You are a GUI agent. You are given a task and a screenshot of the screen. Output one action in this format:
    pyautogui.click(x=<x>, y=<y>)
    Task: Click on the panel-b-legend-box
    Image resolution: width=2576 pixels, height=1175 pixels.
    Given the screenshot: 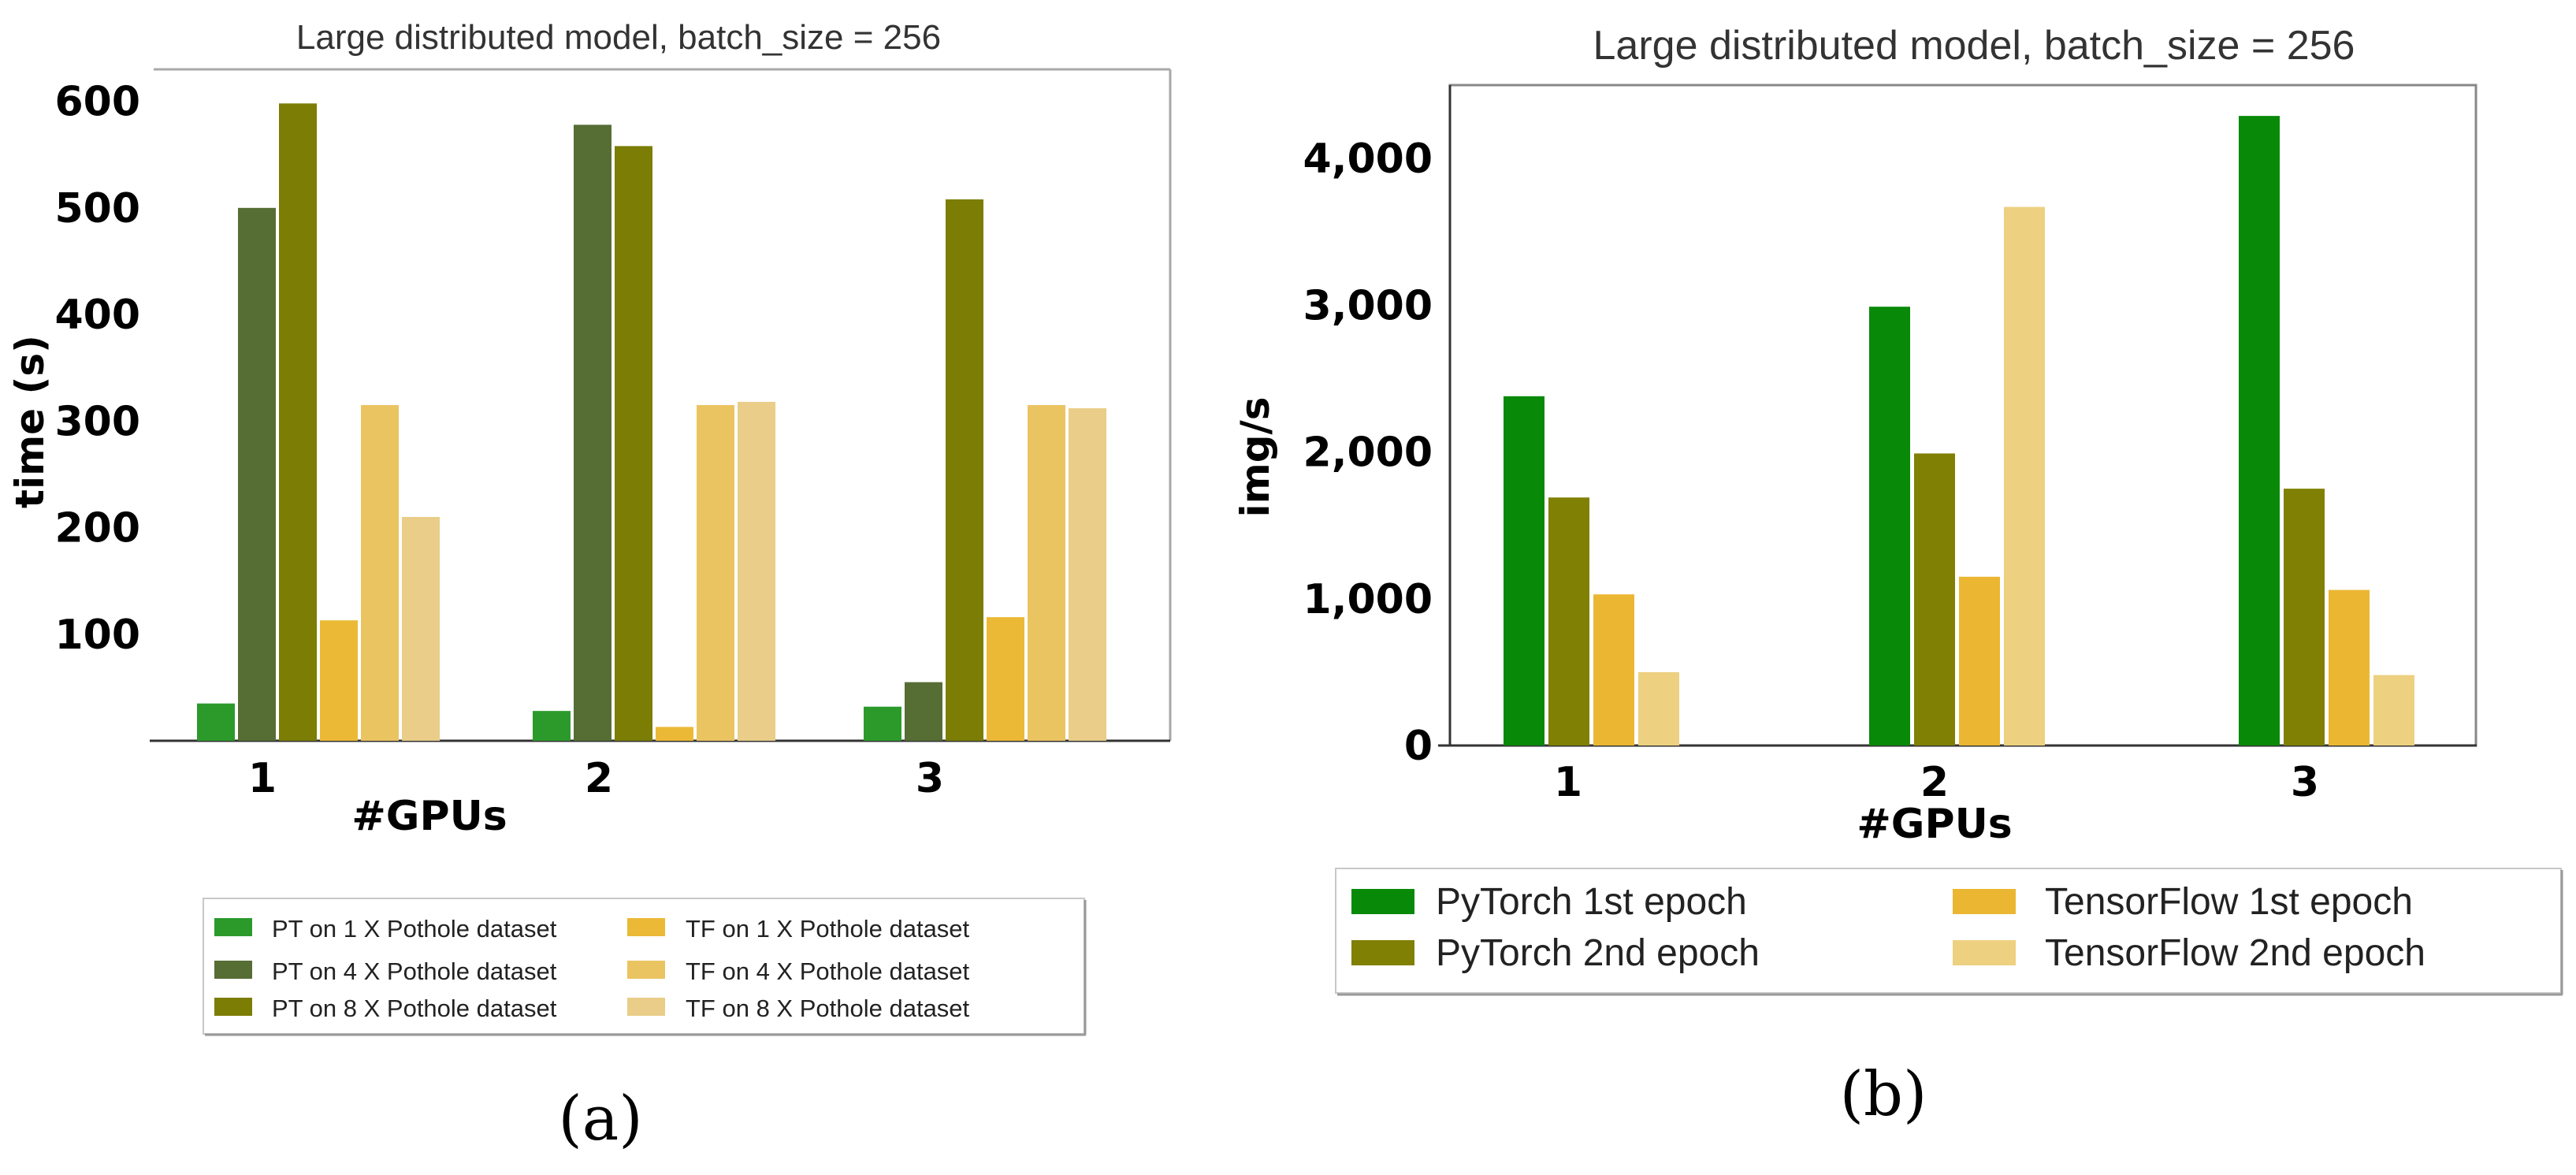 What is the action you would take?
    pyautogui.click(x=1948, y=931)
    